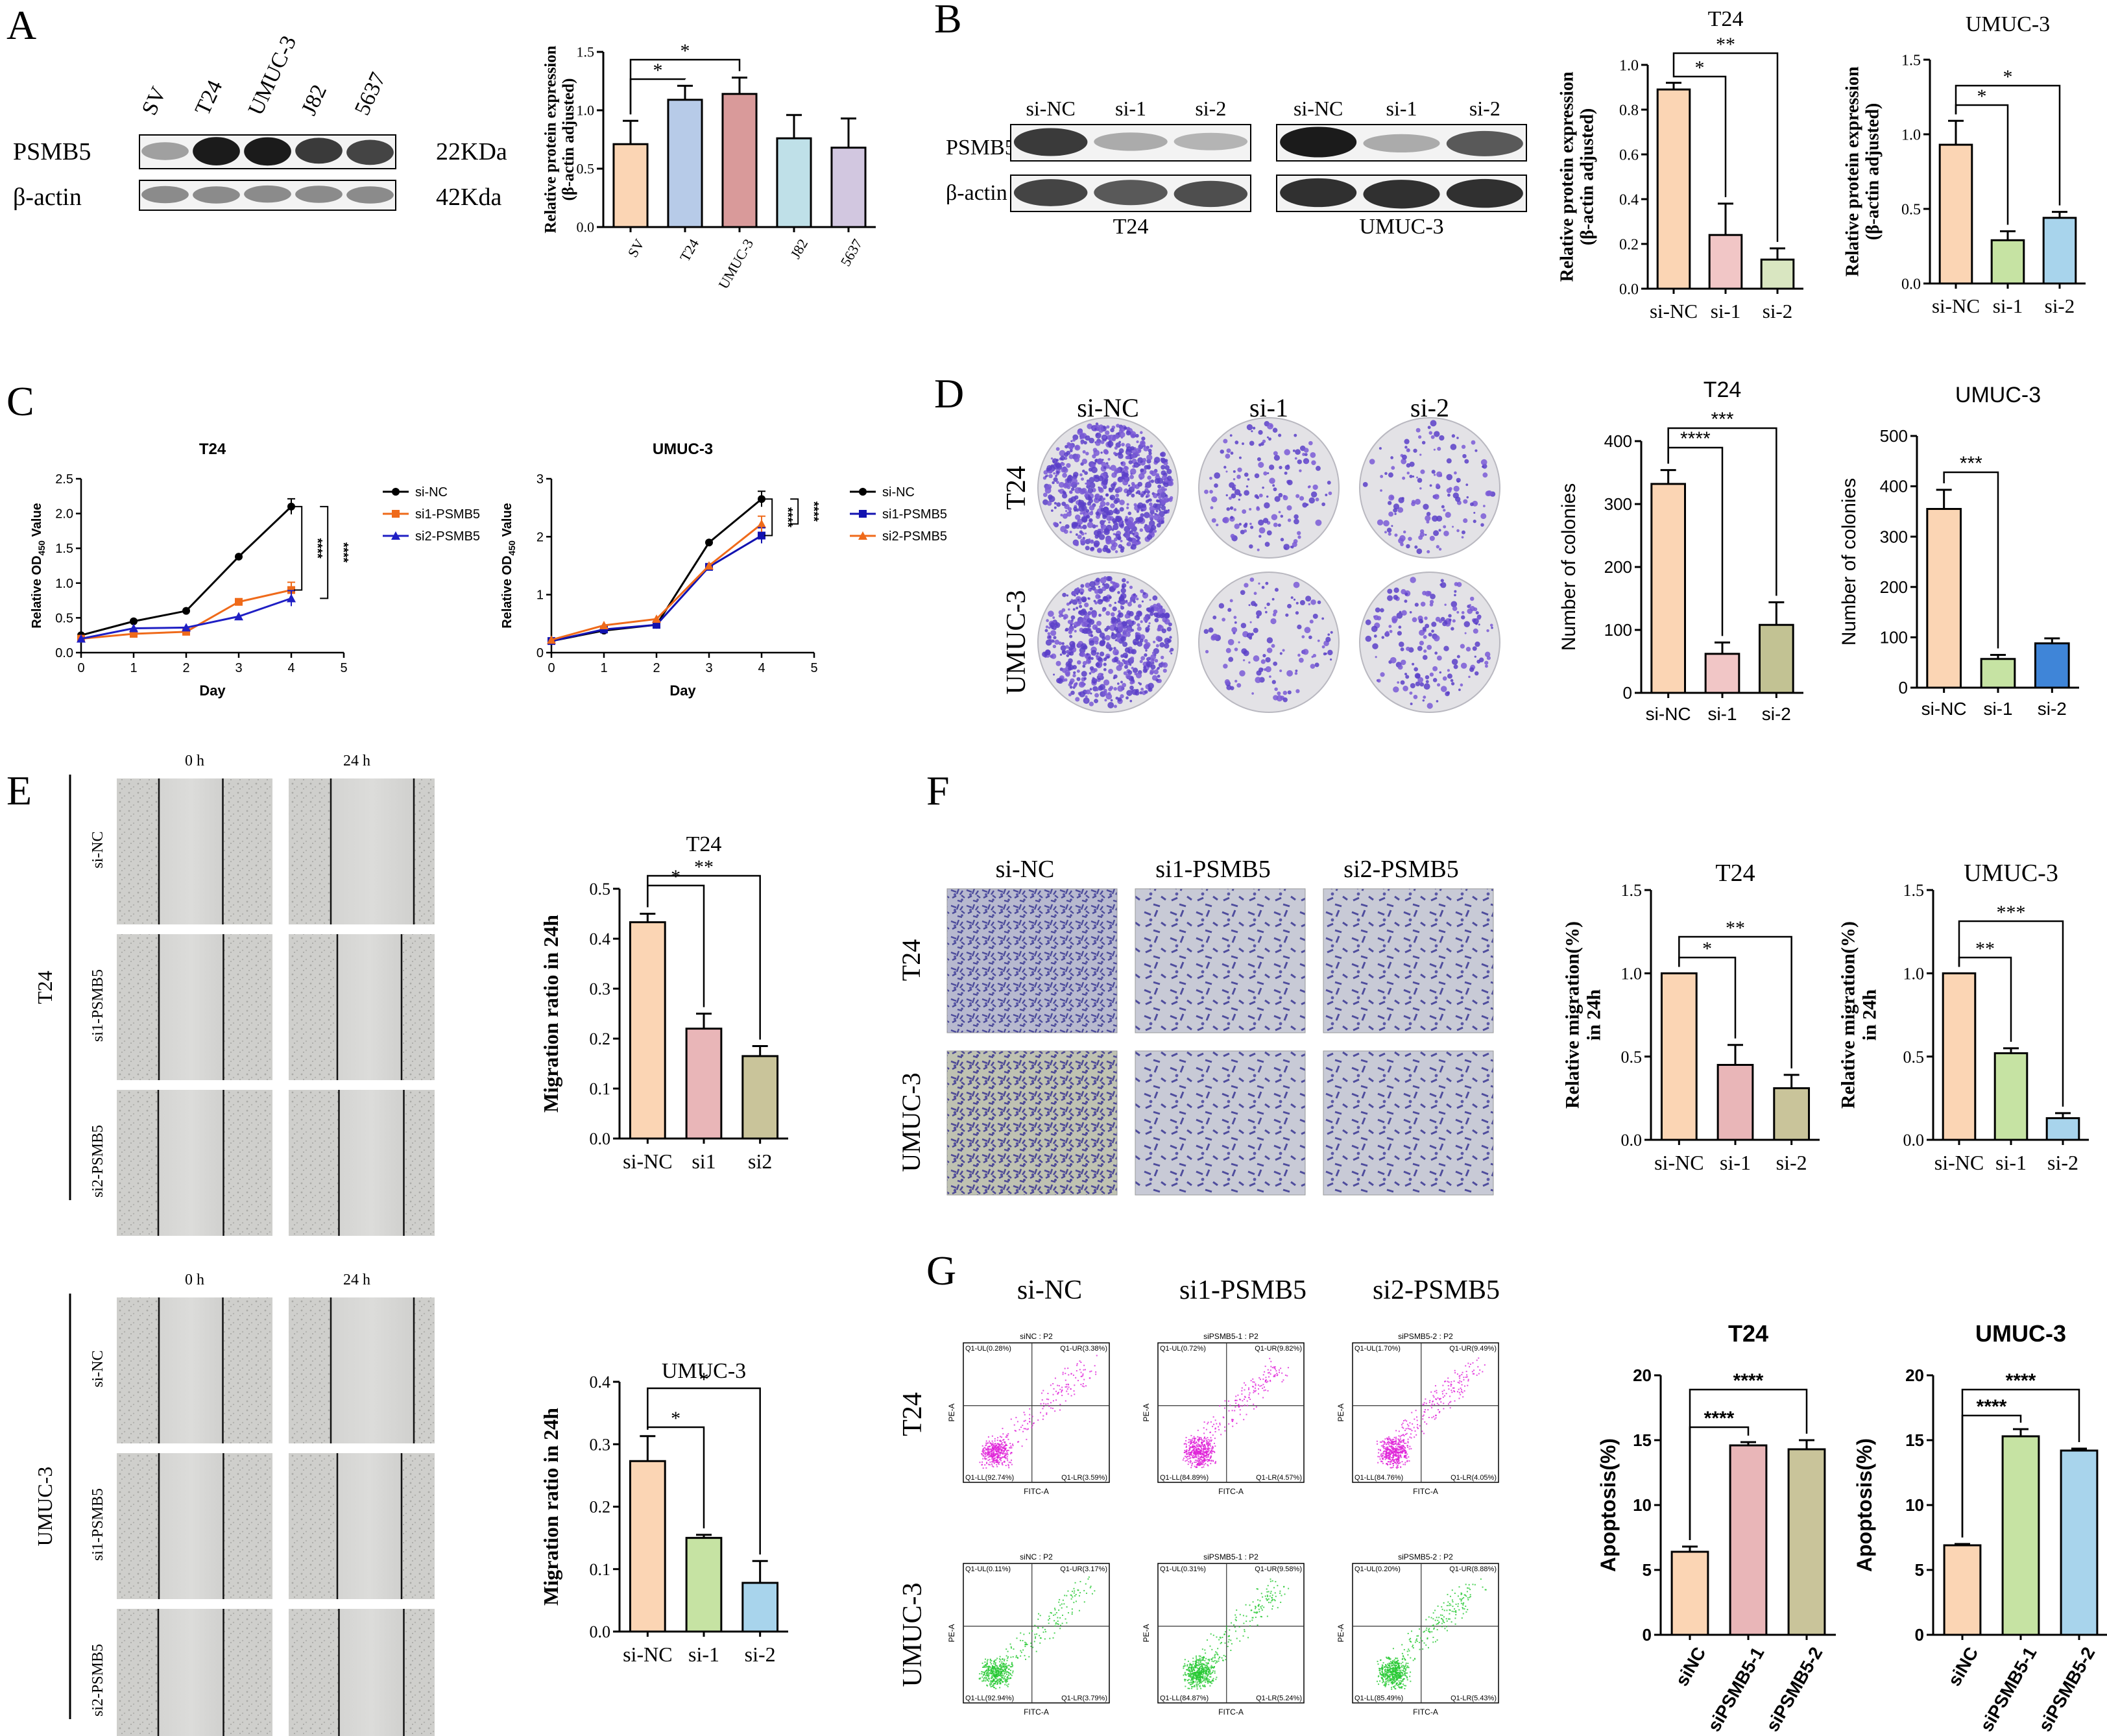  Describe the element at coordinates (38, 565) in the screenshot. I see `y-axis-label: Relative OD450 Value` at that location.